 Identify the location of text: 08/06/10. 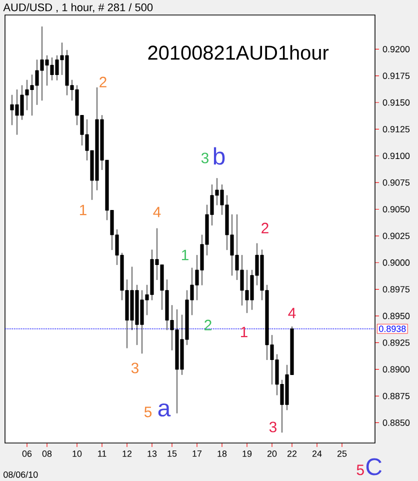
(21, 474).